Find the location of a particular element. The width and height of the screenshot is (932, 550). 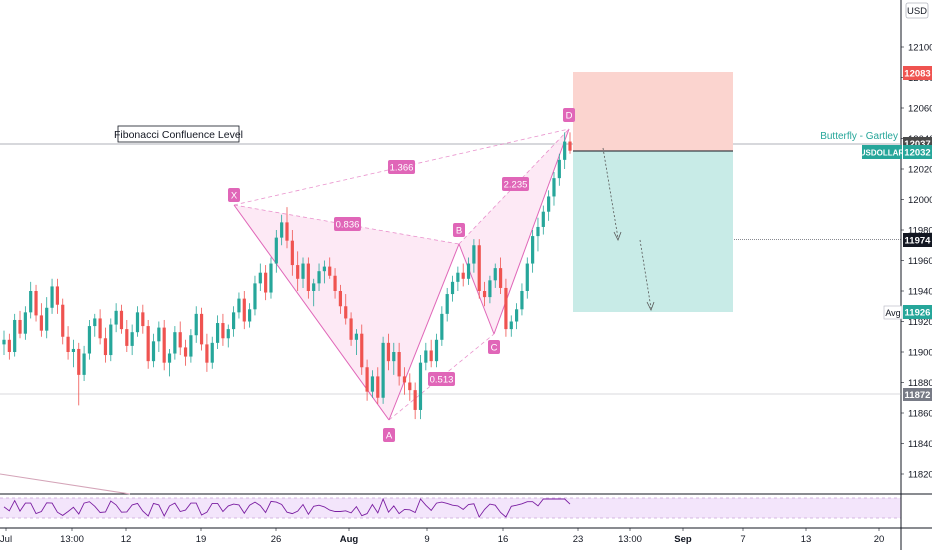

y-tick-label: 11840 is located at coordinates (920, 444).